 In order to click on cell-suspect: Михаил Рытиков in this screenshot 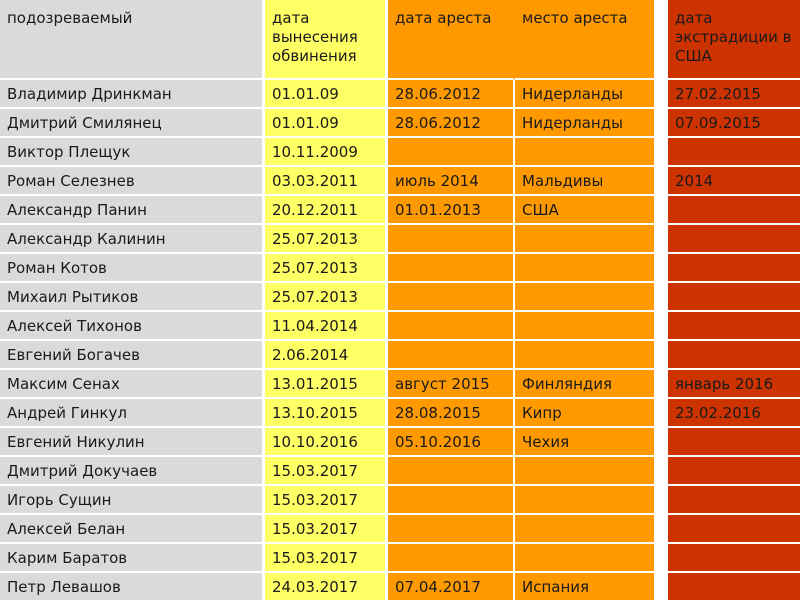, I will do `click(131, 297)`.